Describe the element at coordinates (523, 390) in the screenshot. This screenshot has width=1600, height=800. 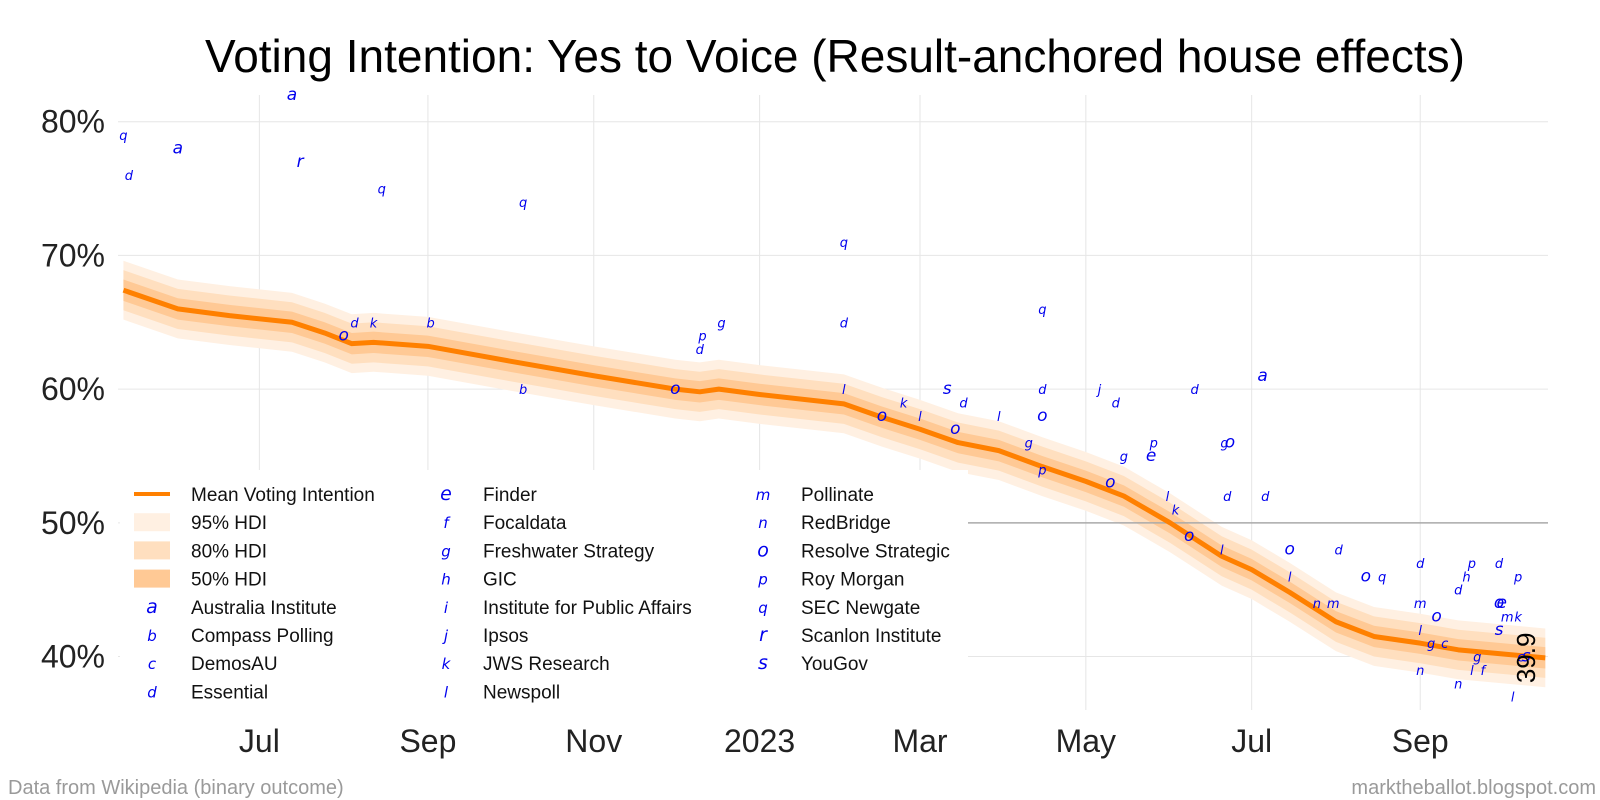
I see `poll-point: b` at that location.